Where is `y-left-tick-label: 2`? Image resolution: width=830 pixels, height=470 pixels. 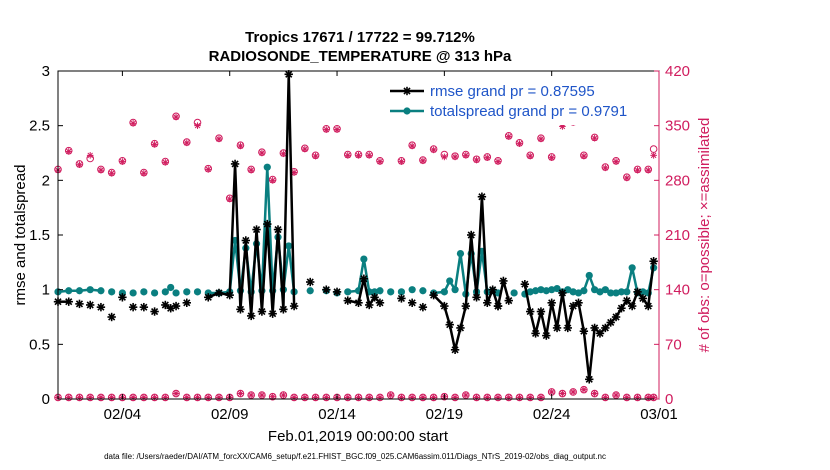 y-left-tick-label: 2 is located at coordinates (46, 180).